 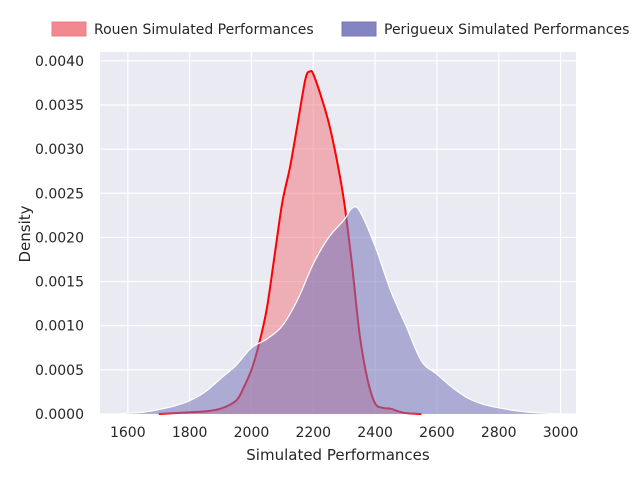 What do you see at coordinates (59, 106) in the screenshot?
I see `y-tick-label: 0.0035` at bounding box center [59, 106].